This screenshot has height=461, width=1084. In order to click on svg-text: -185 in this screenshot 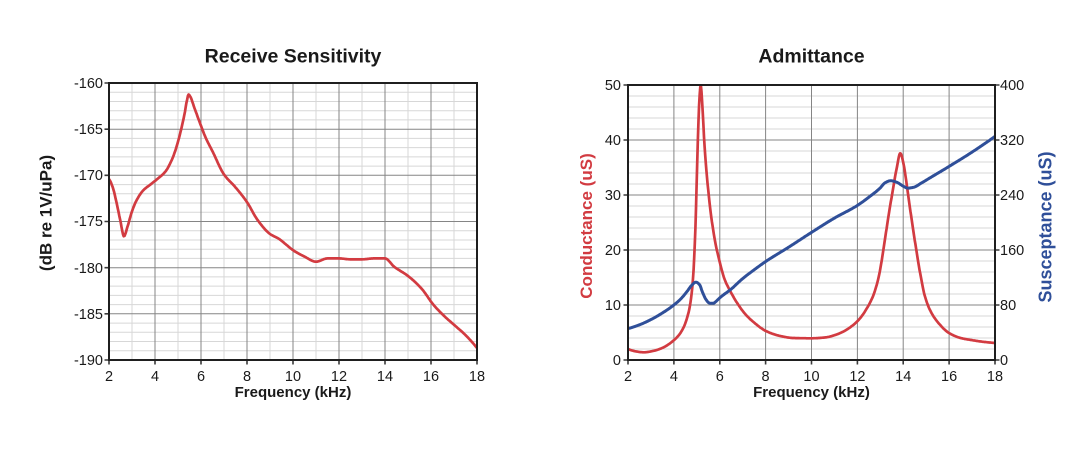, I will do `click(88, 315)`.